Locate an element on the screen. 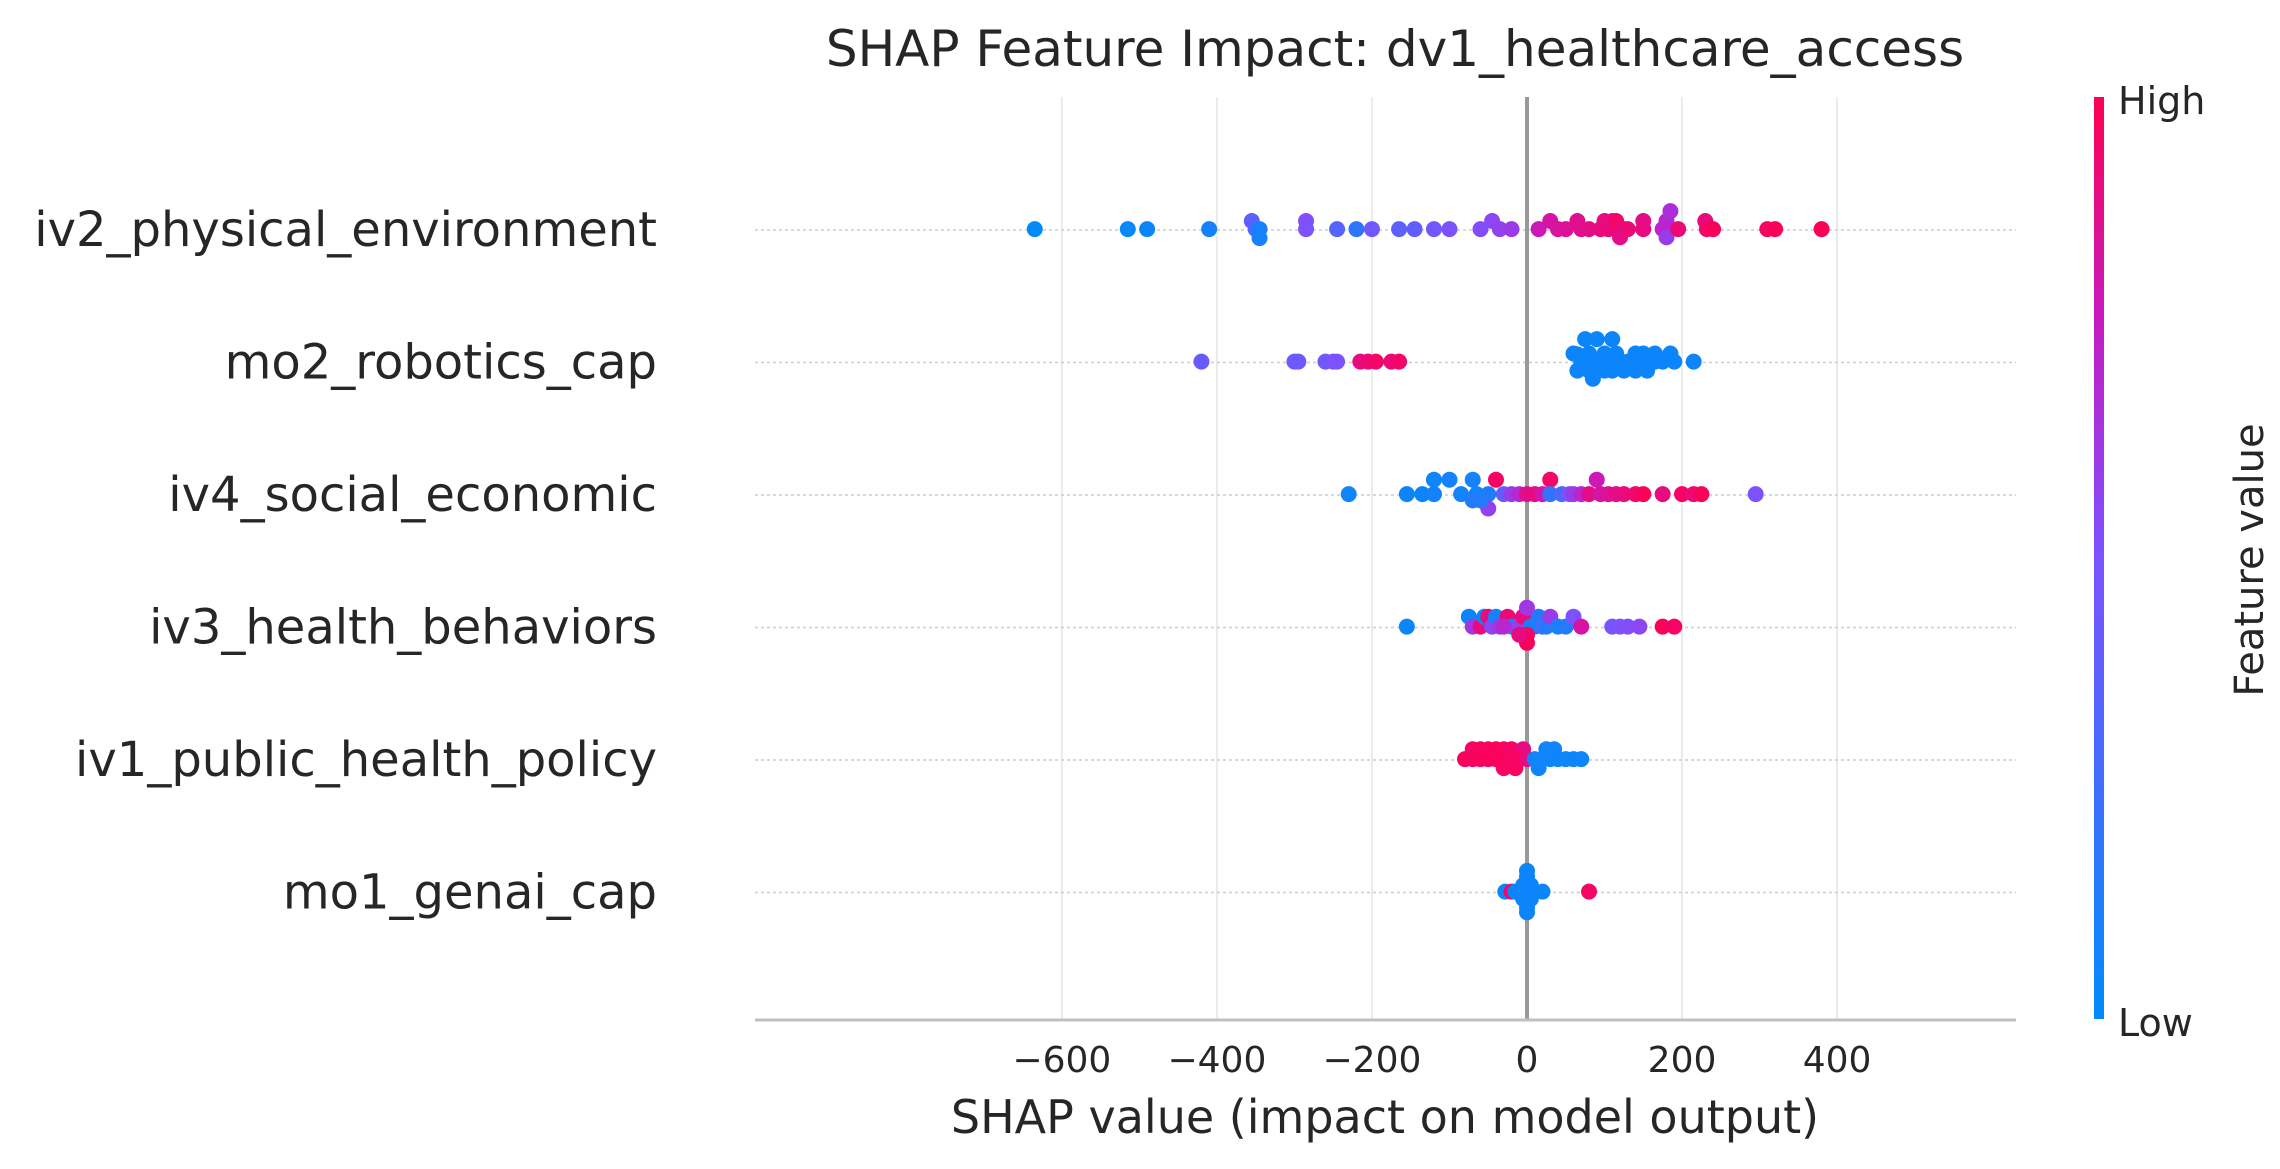  x-tick-label: 0 is located at coordinates (1527, 1060).